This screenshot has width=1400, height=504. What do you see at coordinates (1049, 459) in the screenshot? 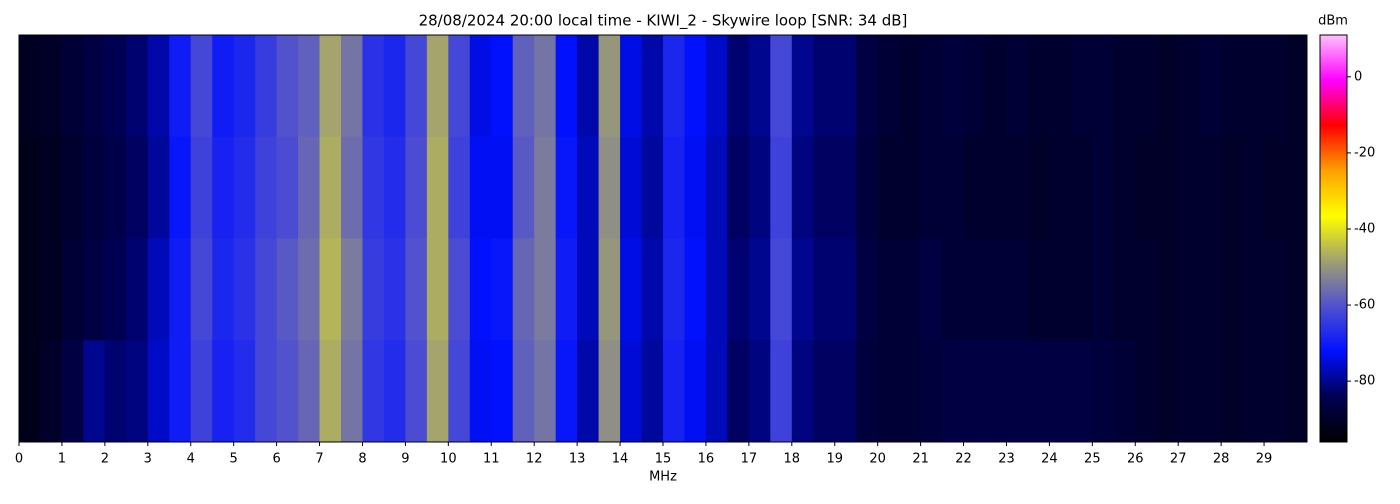
I see `x-tick-label: 24` at bounding box center [1049, 459].